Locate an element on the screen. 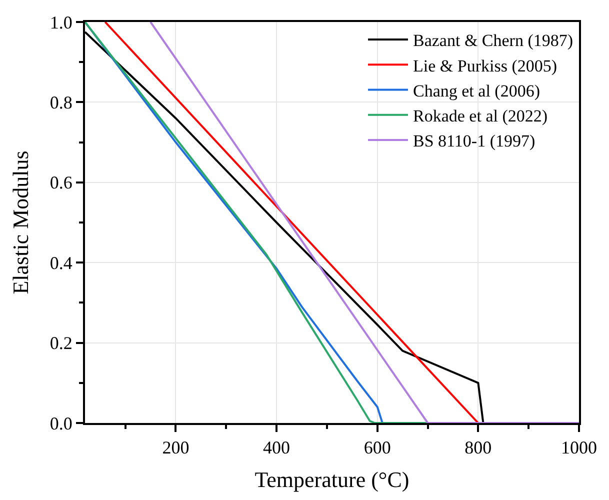 This screenshot has height=500, width=609. legend-label: Rokade et al (2022) is located at coordinates (480, 116).